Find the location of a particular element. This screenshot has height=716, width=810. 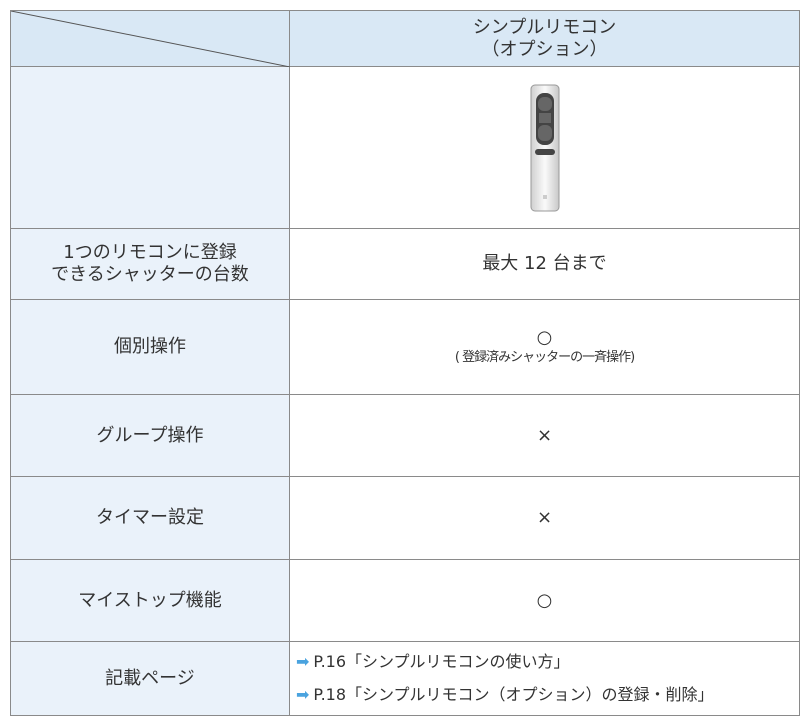

row-label: マイストップ機能 is located at coordinates (150, 600).